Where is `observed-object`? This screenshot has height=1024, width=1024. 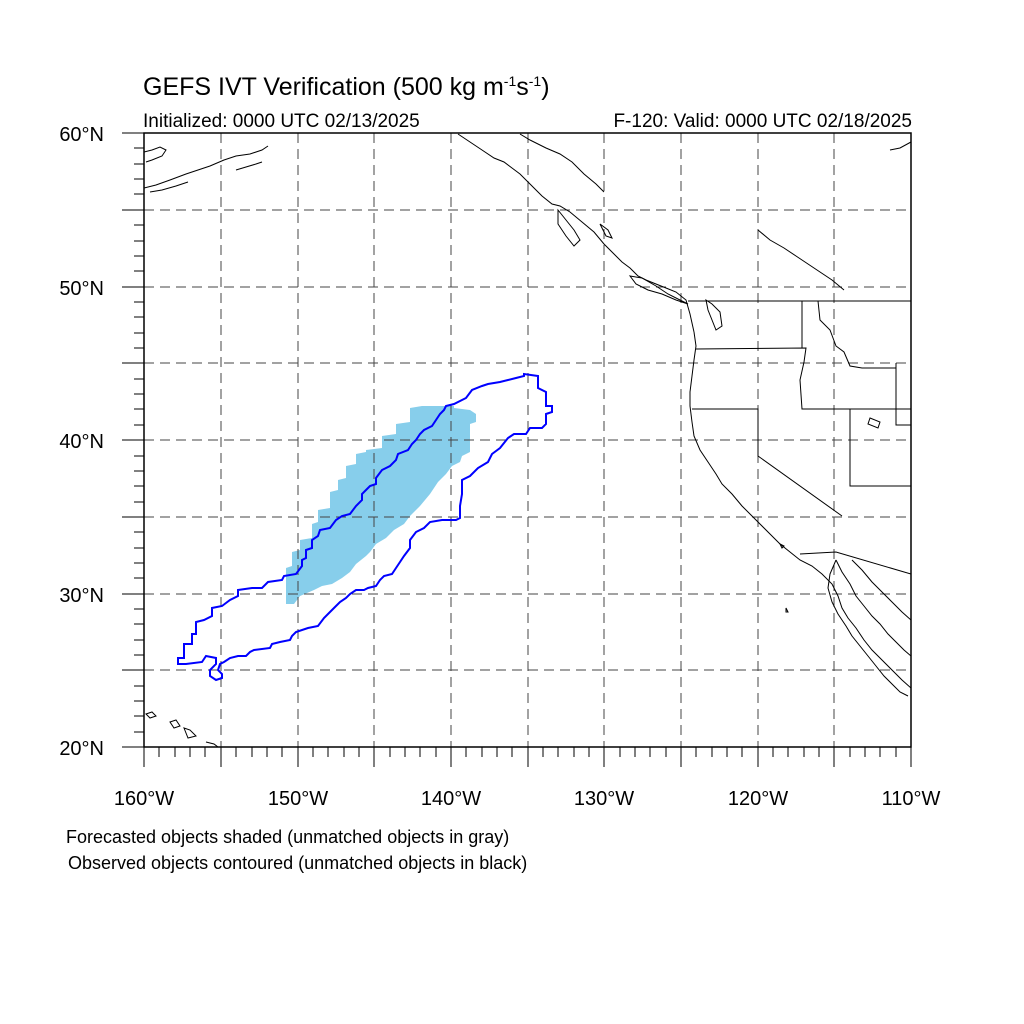 observed-object is located at coordinates (365, 527).